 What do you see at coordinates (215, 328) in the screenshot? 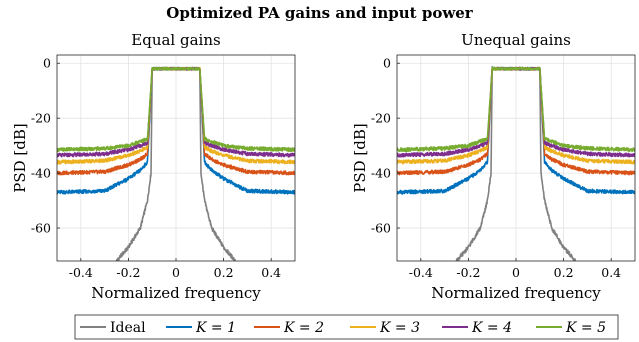
I see `legend-label-k1: K = 1` at bounding box center [215, 328].